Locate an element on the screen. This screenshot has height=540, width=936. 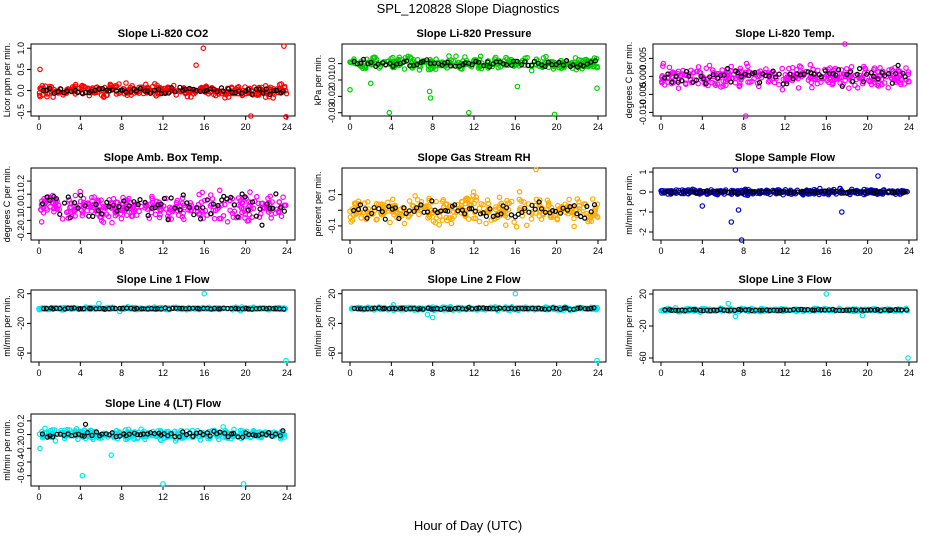
y-tick-label: -0.2 is located at coordinates (21, 234).